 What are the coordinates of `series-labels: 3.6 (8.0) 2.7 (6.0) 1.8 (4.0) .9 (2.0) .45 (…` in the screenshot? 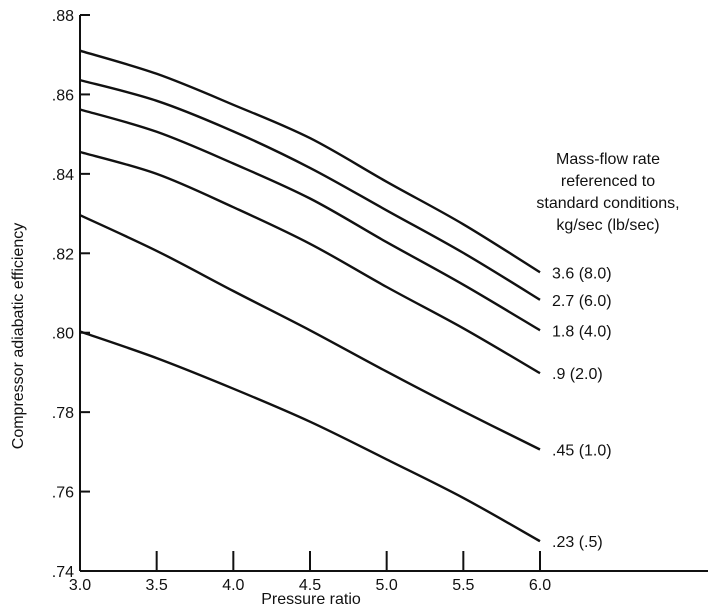 It's located at (582, 408).